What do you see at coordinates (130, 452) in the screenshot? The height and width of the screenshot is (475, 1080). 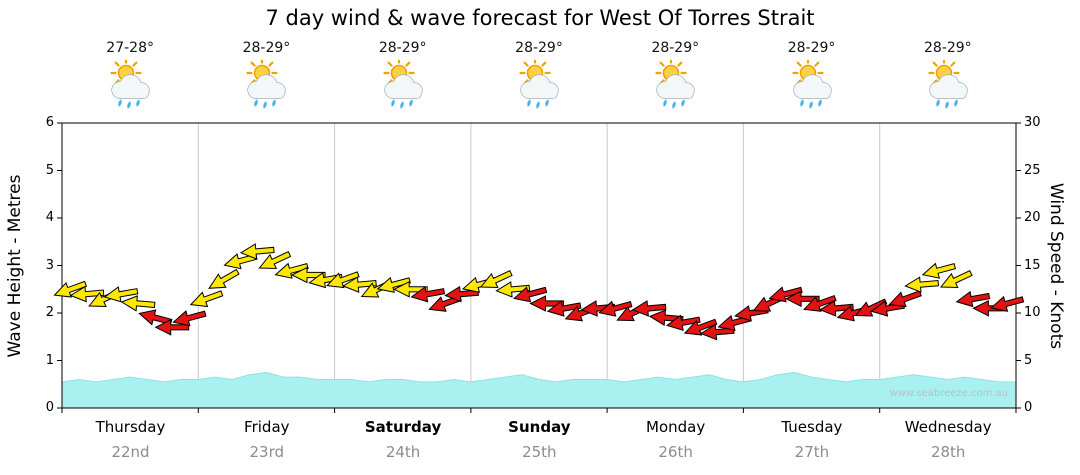 I see `day-date: 22nd` at bounding box center [130, 452].